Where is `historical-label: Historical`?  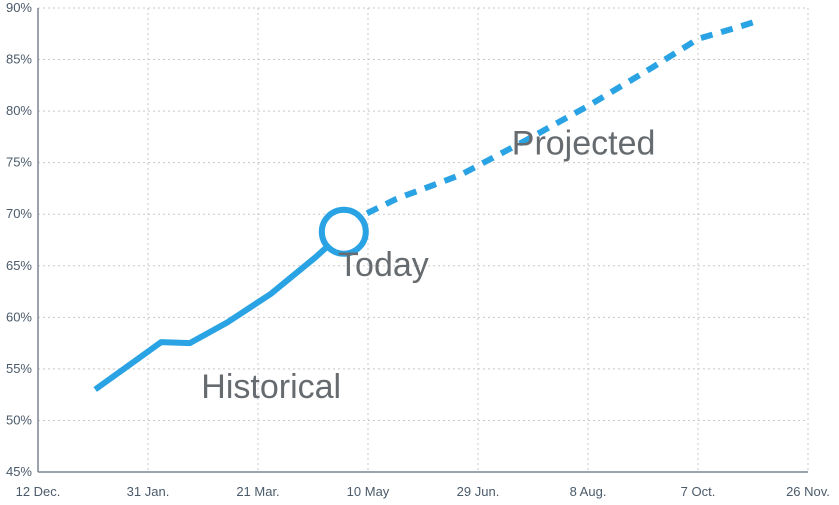
historical-label: Historical is located at coordinates (271, 387).